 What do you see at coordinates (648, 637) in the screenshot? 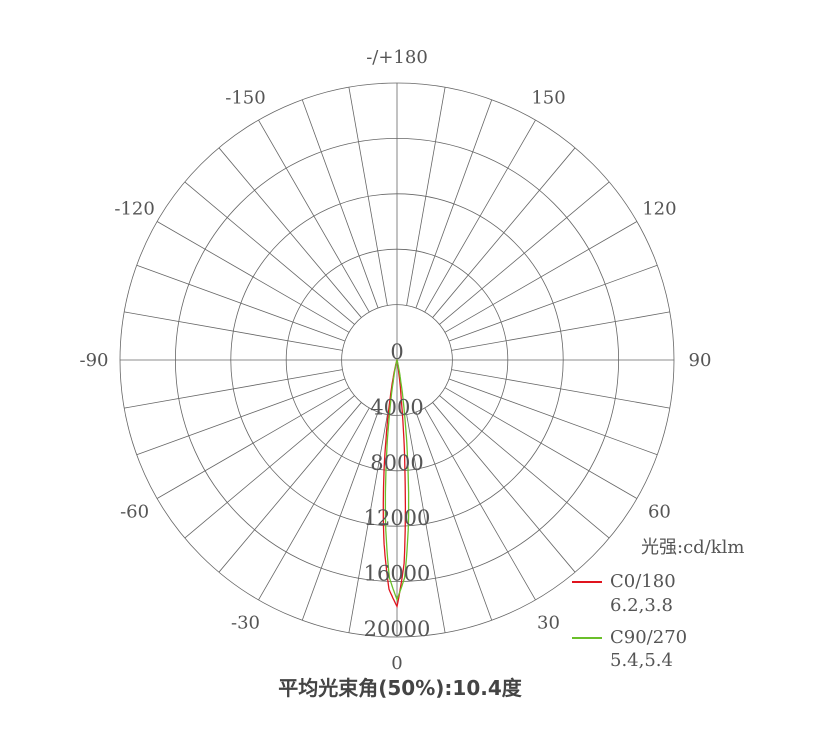
I see `legend-label-c90: C90/270` at bounding box center [648, 637].